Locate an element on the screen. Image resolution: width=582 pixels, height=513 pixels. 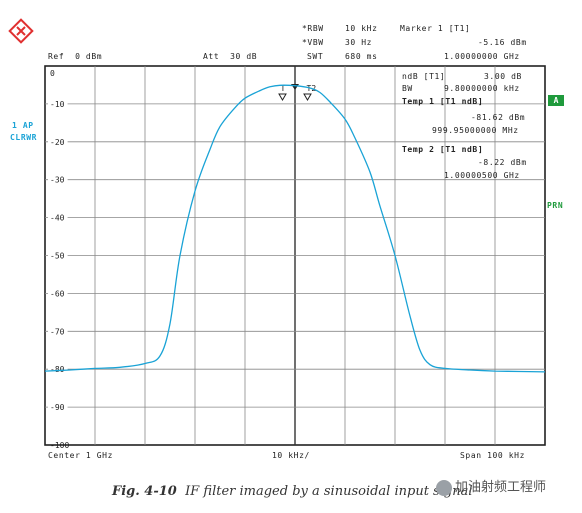
swt-value: 680 ms is located at coordinates (361, 56).